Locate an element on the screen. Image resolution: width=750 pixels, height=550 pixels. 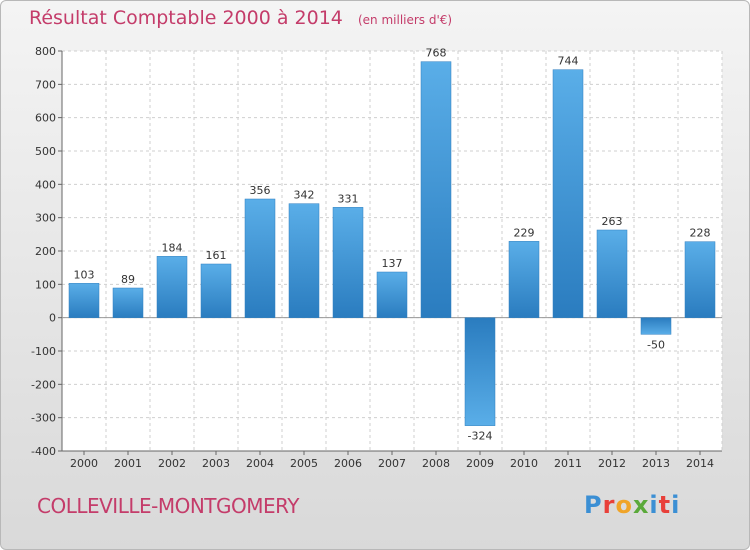
data-label-2004: 356 is located at coordinates (260, 190).